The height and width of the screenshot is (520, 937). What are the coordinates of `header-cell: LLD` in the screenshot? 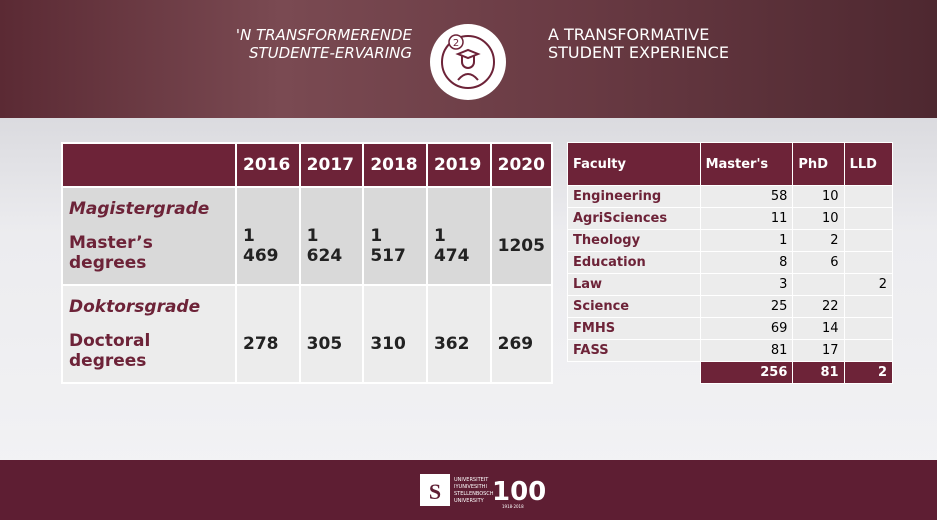 It's located at (868, 164).